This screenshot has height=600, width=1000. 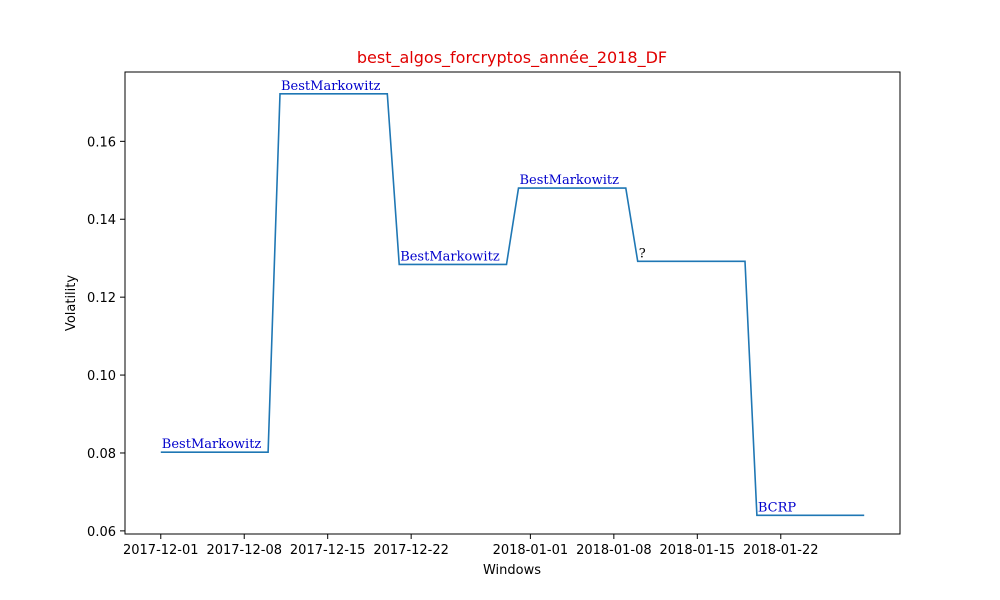 What do you see at coordinates (531, 550) in the screenshot?
I see `x-tick-label: 2018-01-01` at bounding box center [531, 550].